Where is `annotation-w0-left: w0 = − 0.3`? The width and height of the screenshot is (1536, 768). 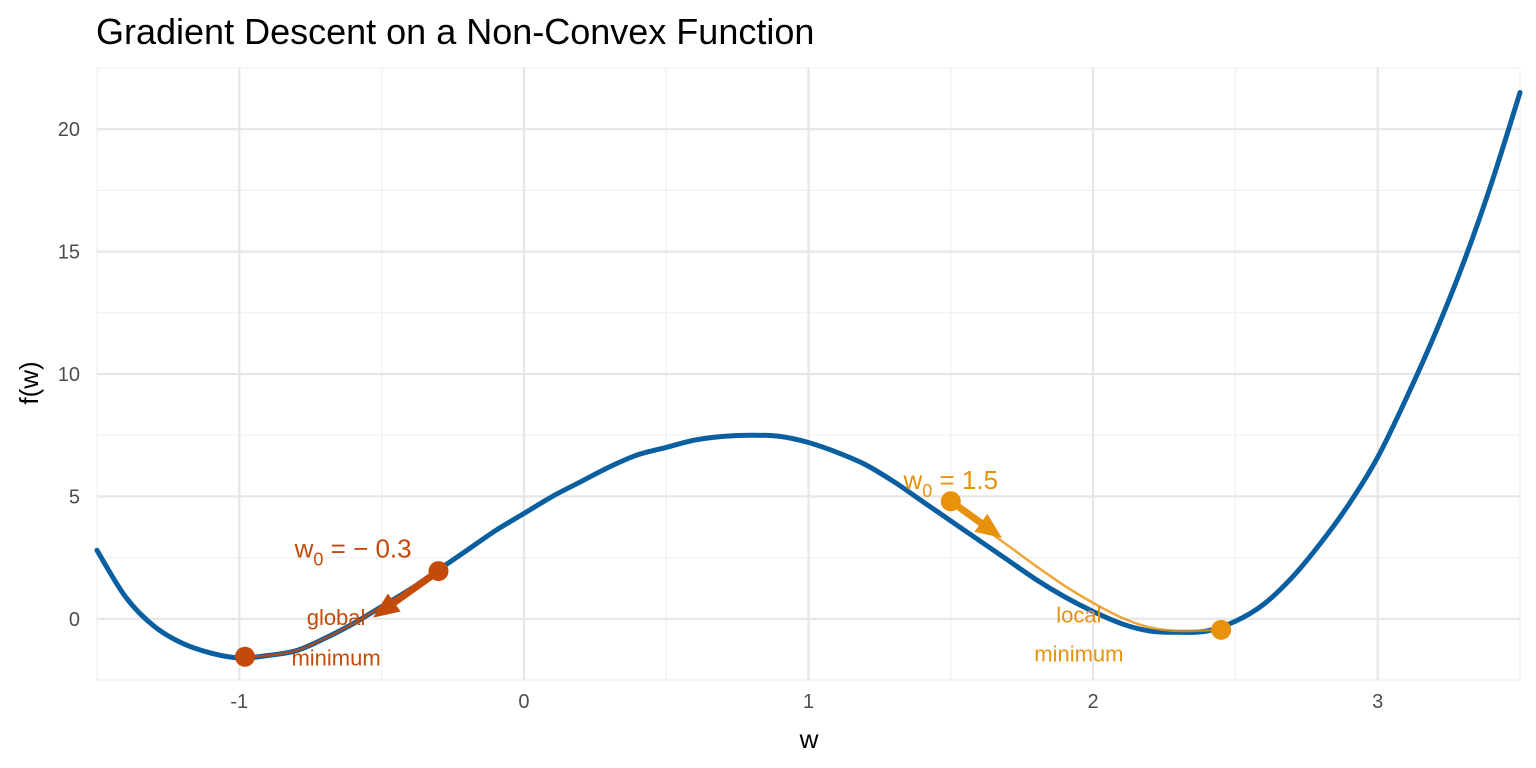 annotation-w0-left: w0 = − 0.3 is located at coordinates (353, 552).